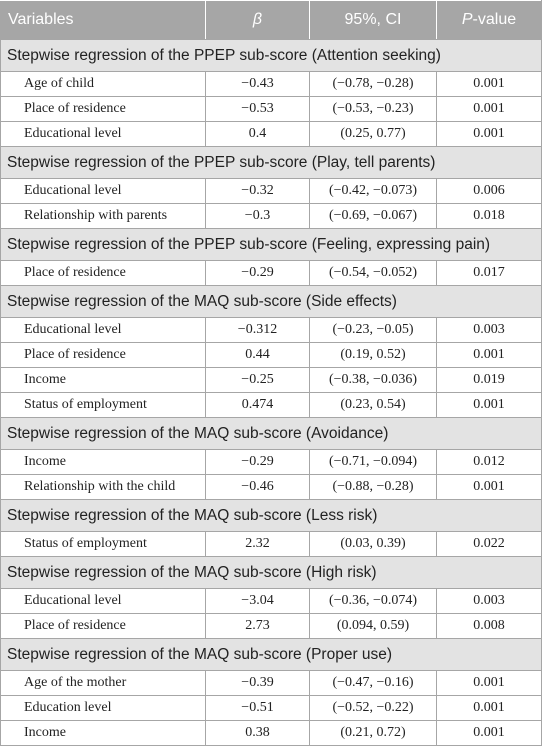  Describe the element at coordinates (257, 626) in the screenshot. I see `cell-beta: 2.73` at that location.